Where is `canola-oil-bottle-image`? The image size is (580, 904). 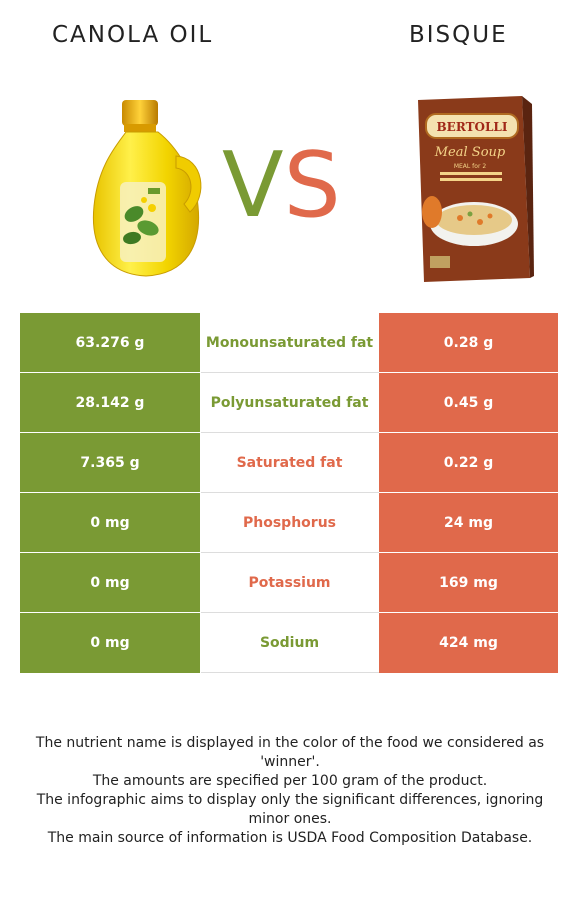 canola-oil-bottle-image is located at coordinates (147, 188).